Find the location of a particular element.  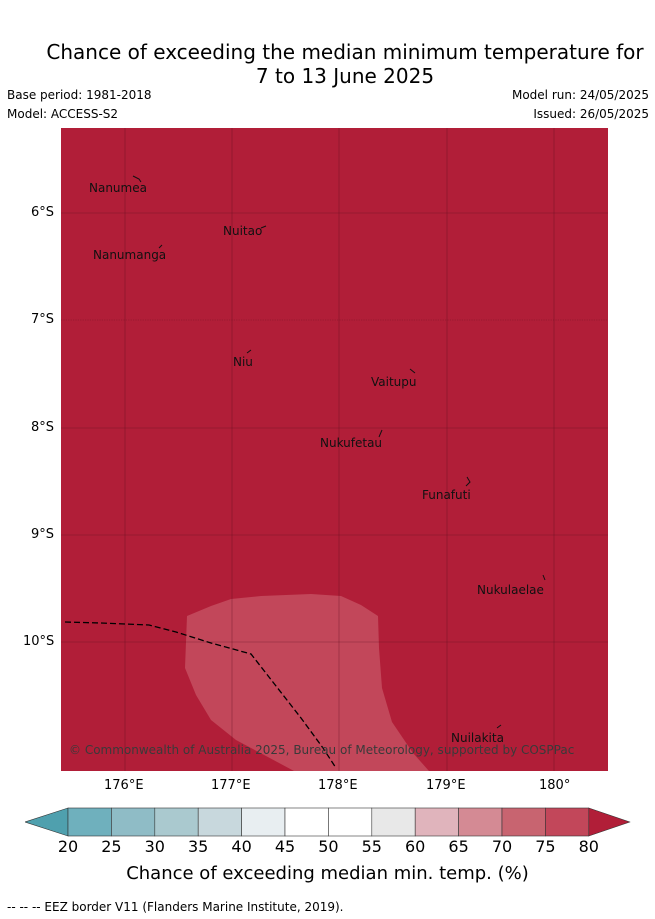

lon-label-179e: 179°E is located at coordinates (446, 785).